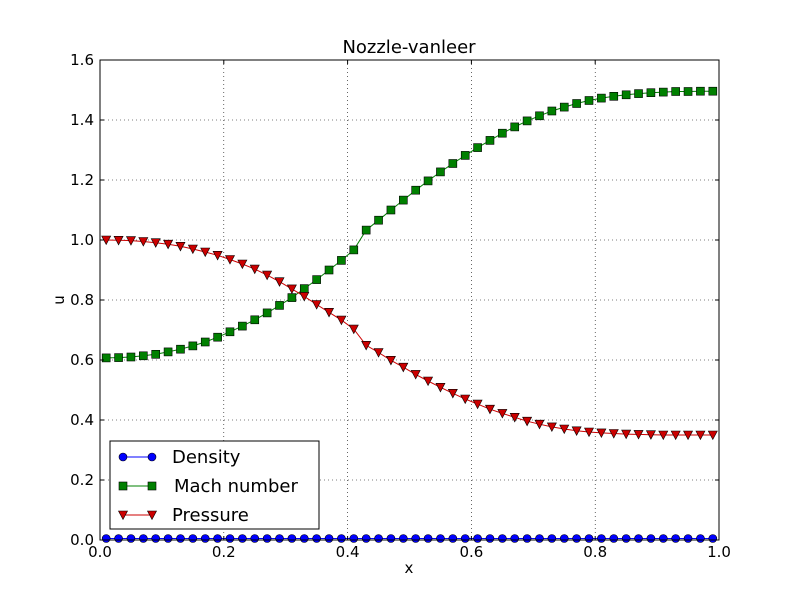 The image size is (800, 600). What do you see at coordinates (82, 120) in the screenshot?
I see `y-tick-label: 1.4` at bounding box center [82, 120].